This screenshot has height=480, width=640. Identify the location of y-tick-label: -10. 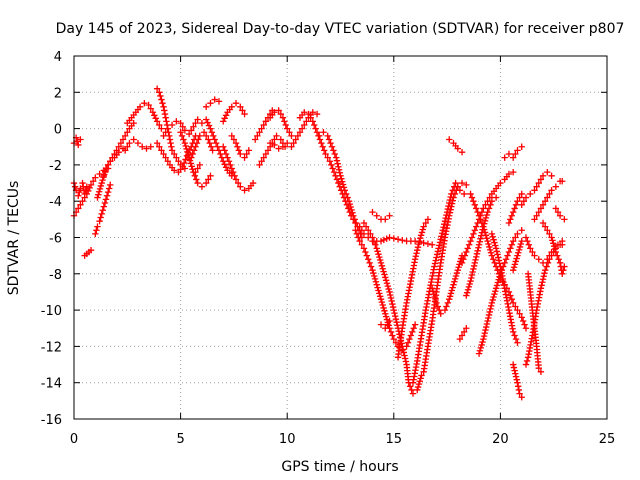
(51, 311).